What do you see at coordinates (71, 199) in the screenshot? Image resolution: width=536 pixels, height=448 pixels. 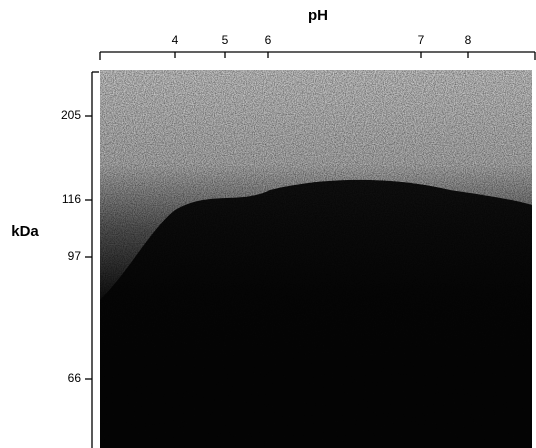 I see `kda-tick-label: 116` at bounding box center [71, 199].